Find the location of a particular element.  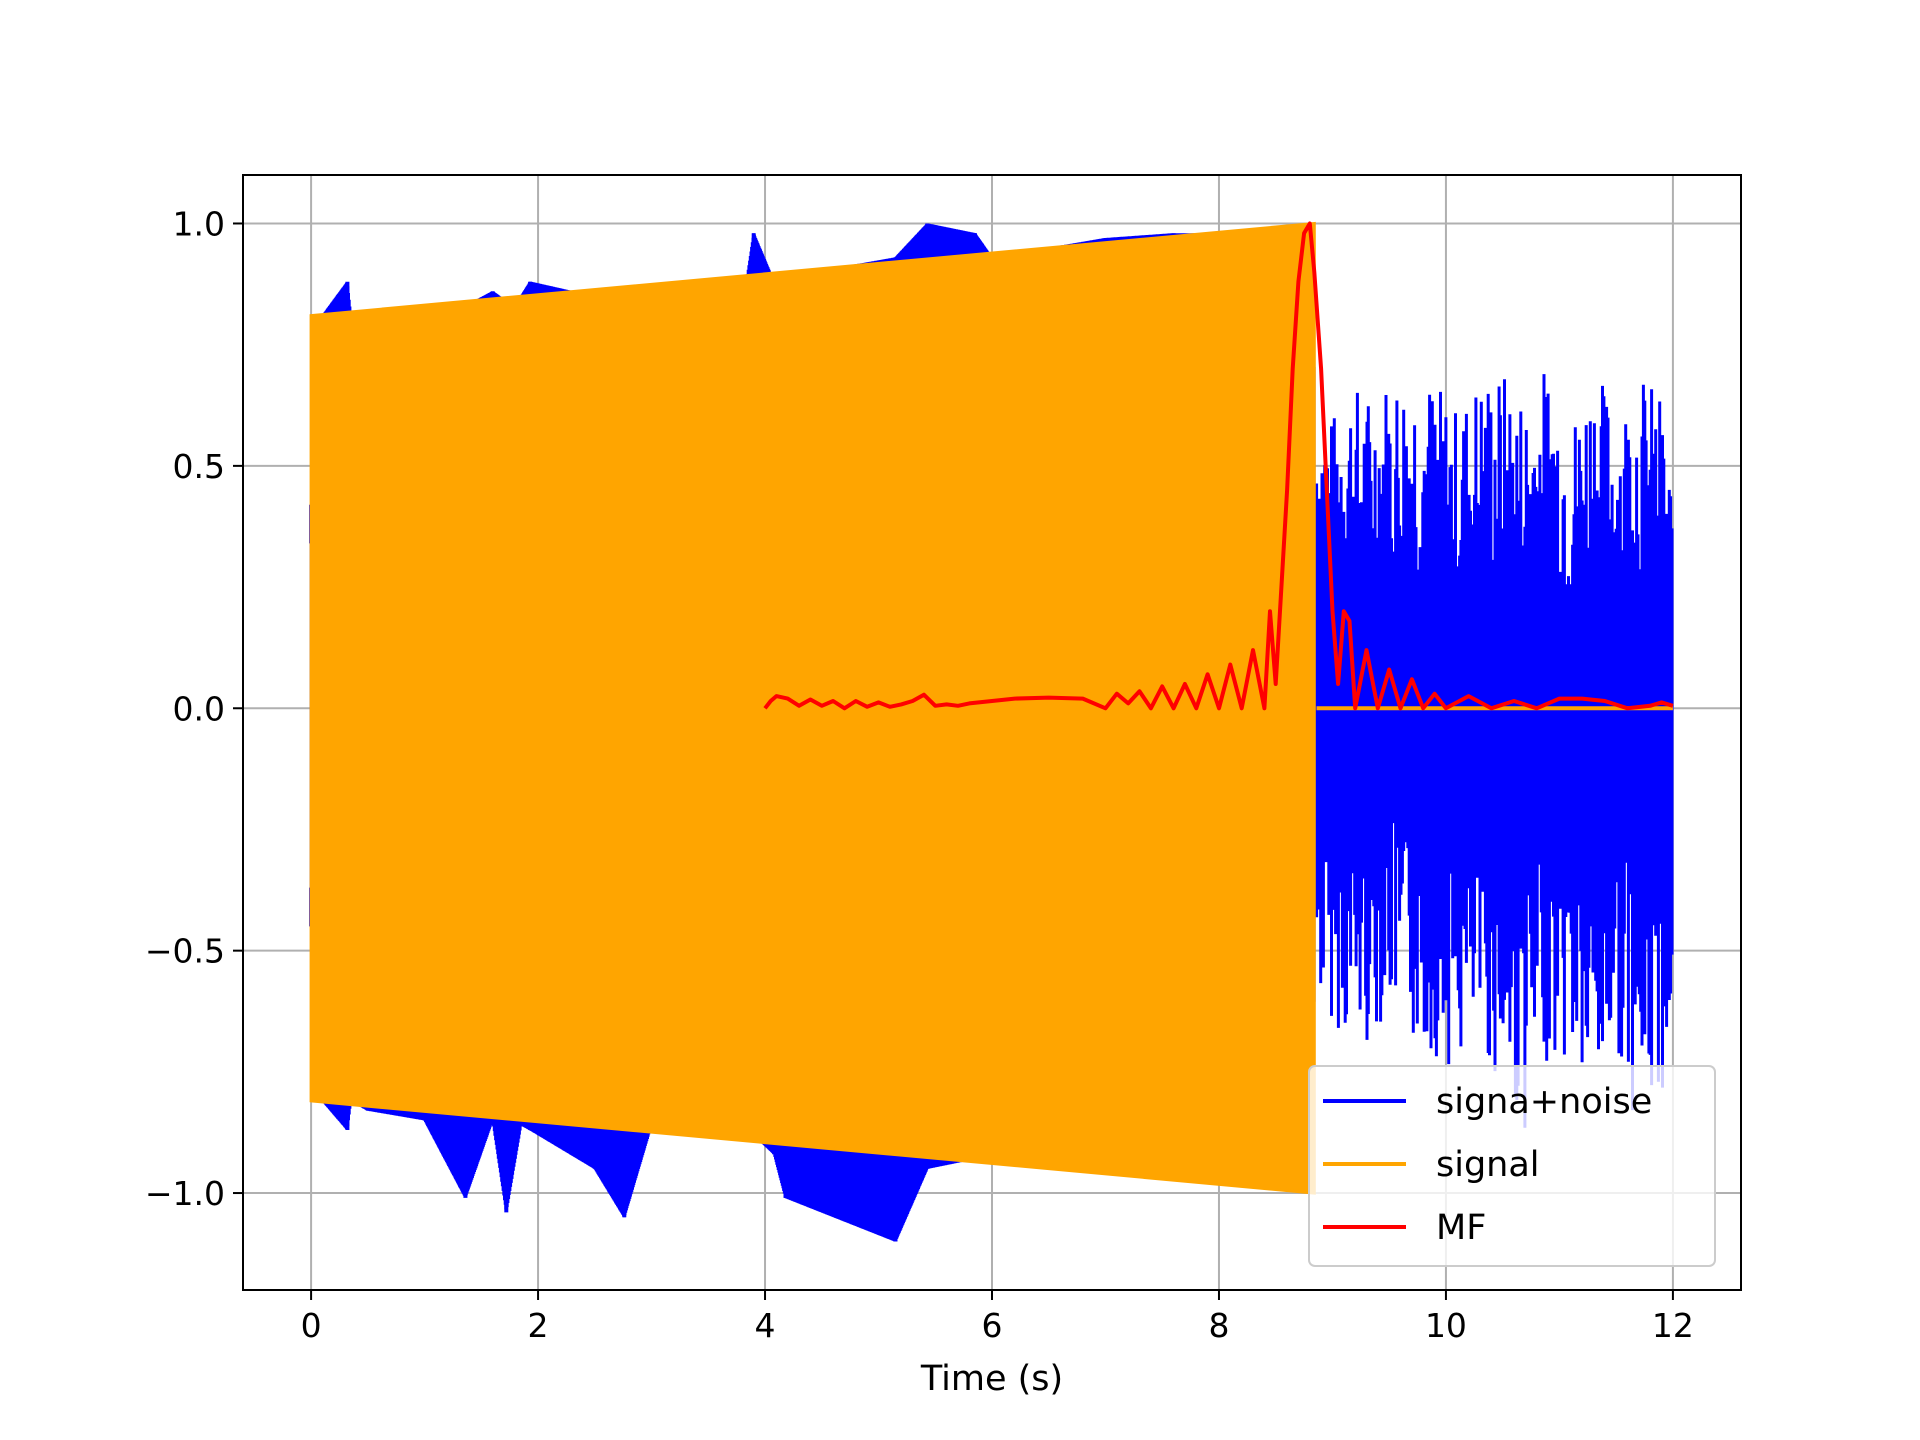

y-axis: −1.0 −0.5 0.0 0.5 1.0 is located at coordinates (194, 708).